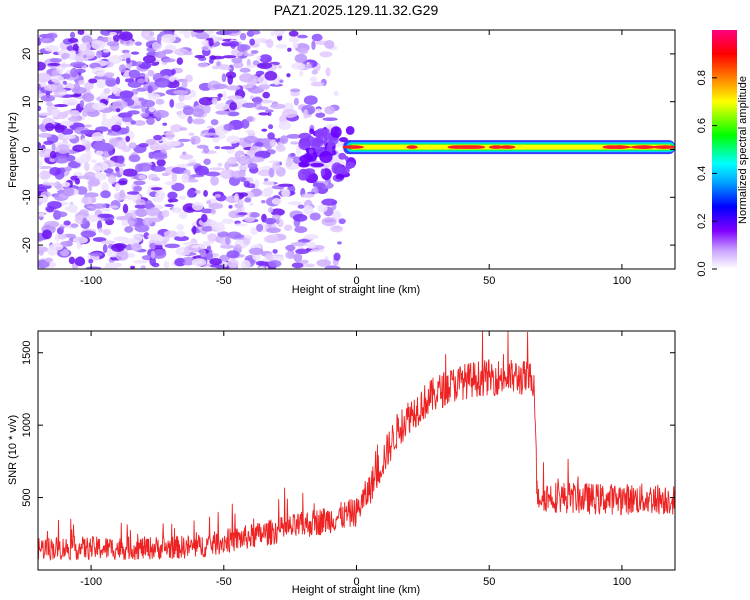 This screenshot has height=600, width=750. I want to click on x-tick-label: -50, so click(224, 582).